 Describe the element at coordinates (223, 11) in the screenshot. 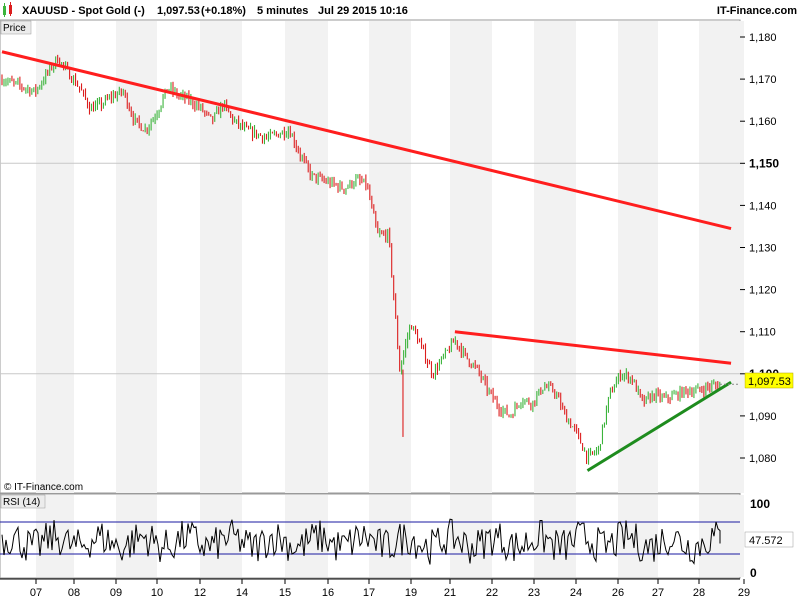

I see `header-change: (+0.18%)` at that location.